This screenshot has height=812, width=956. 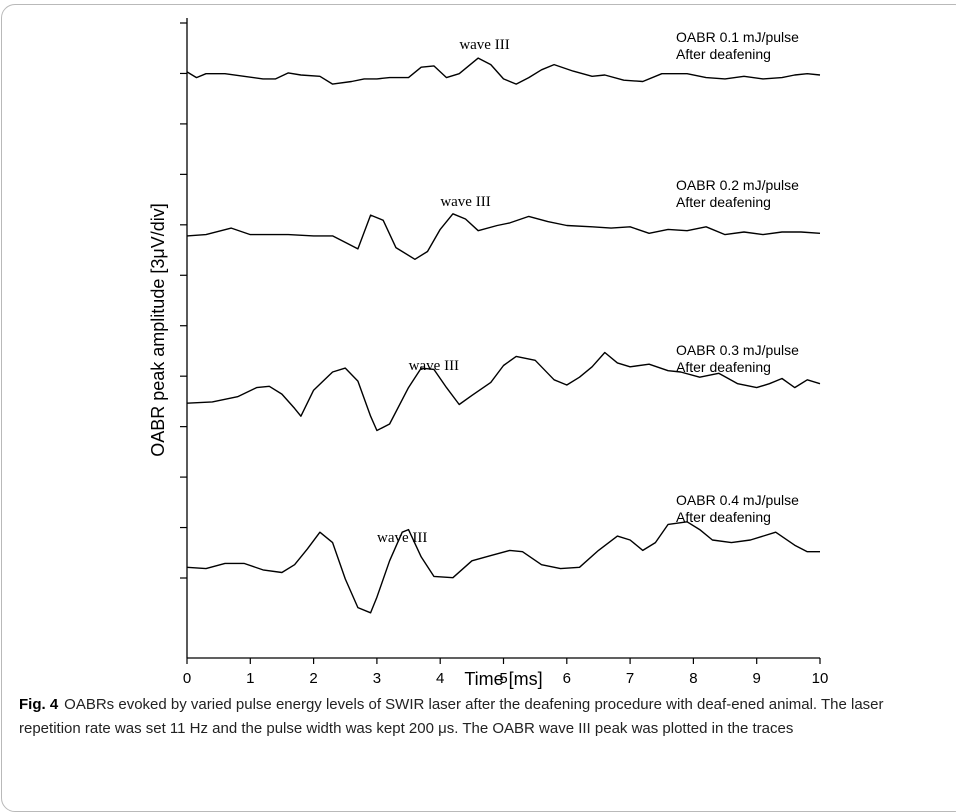 I want to click on trace-label: OABR 0.4 mJ/pulse, so click(x=737, y=500).